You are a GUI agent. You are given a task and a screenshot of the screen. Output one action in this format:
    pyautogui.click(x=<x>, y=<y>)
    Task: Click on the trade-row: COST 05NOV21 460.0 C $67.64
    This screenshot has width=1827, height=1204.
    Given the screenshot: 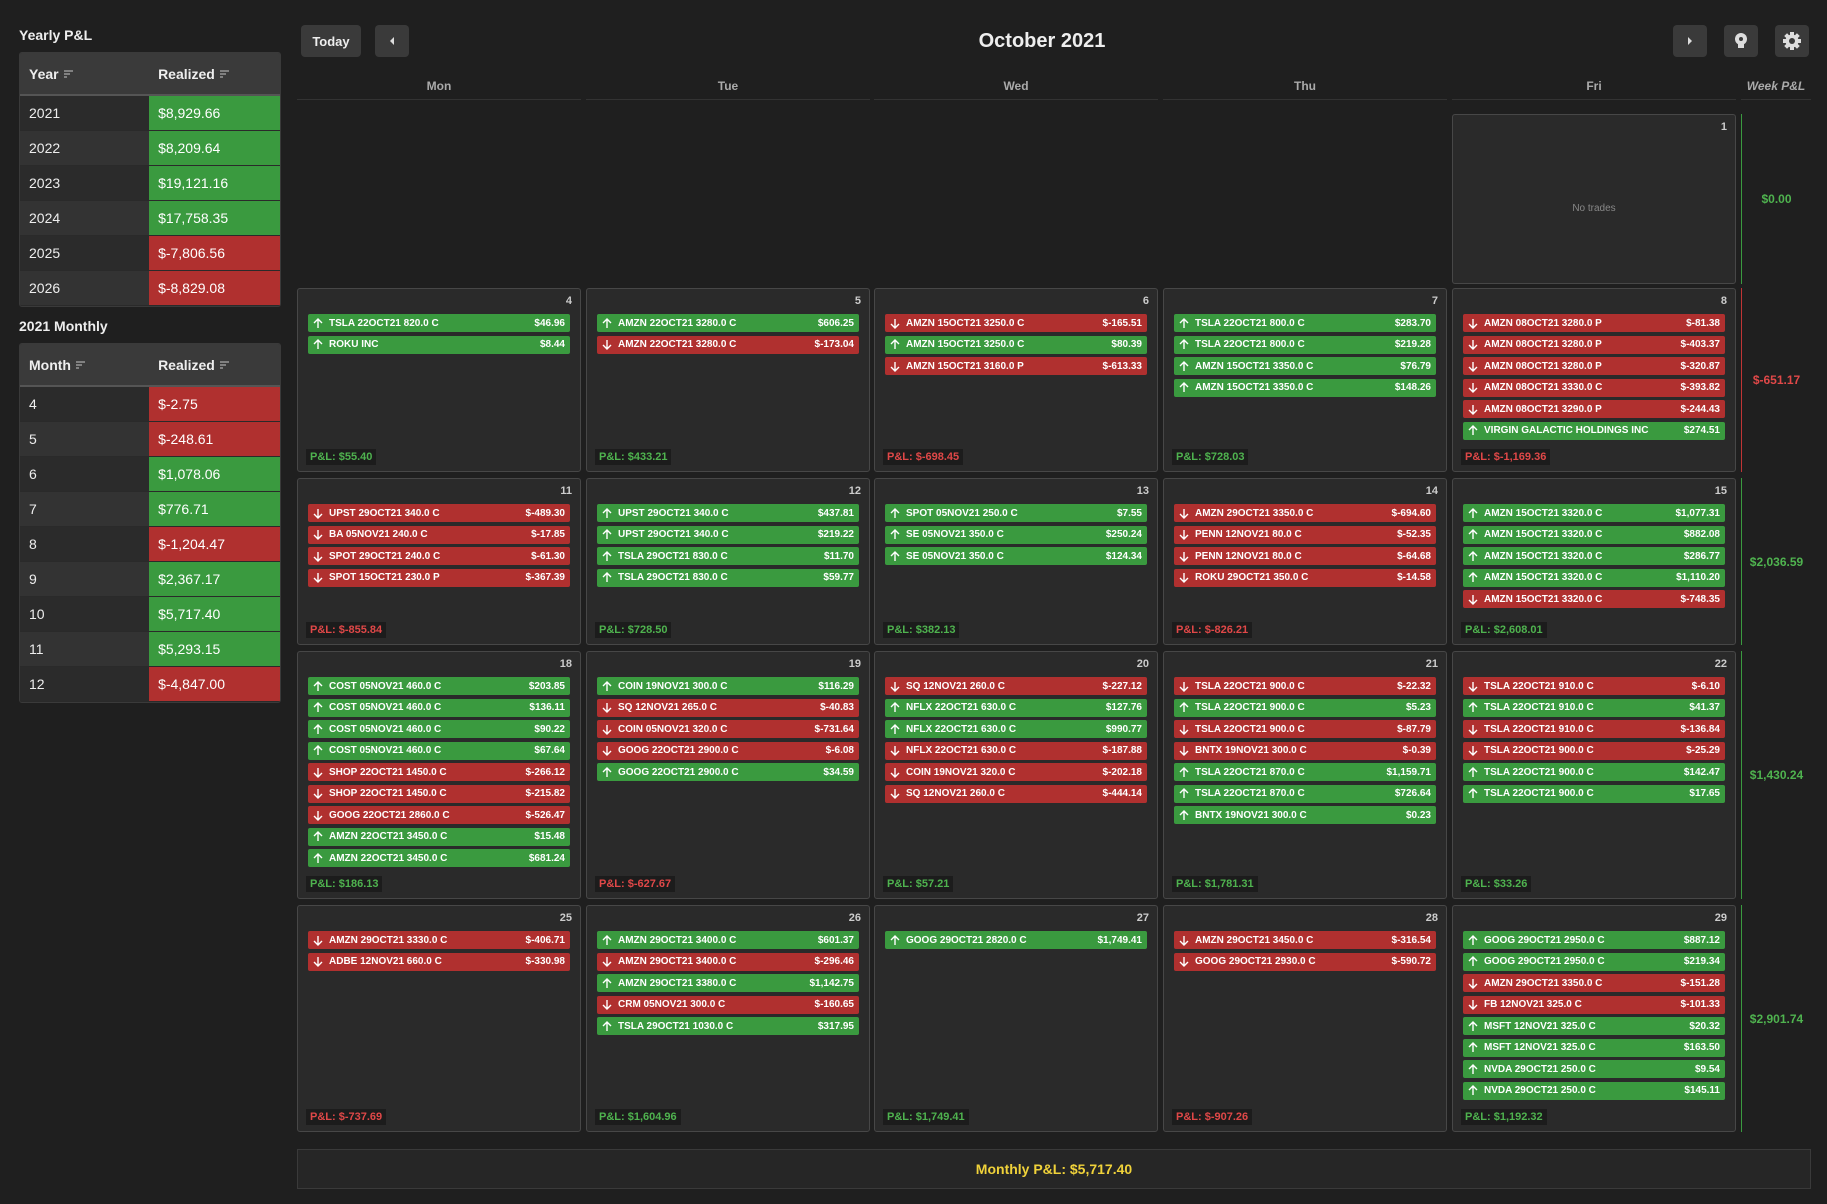 What is the action you would take?
    pyautogui.click(x=439, y=750)
    